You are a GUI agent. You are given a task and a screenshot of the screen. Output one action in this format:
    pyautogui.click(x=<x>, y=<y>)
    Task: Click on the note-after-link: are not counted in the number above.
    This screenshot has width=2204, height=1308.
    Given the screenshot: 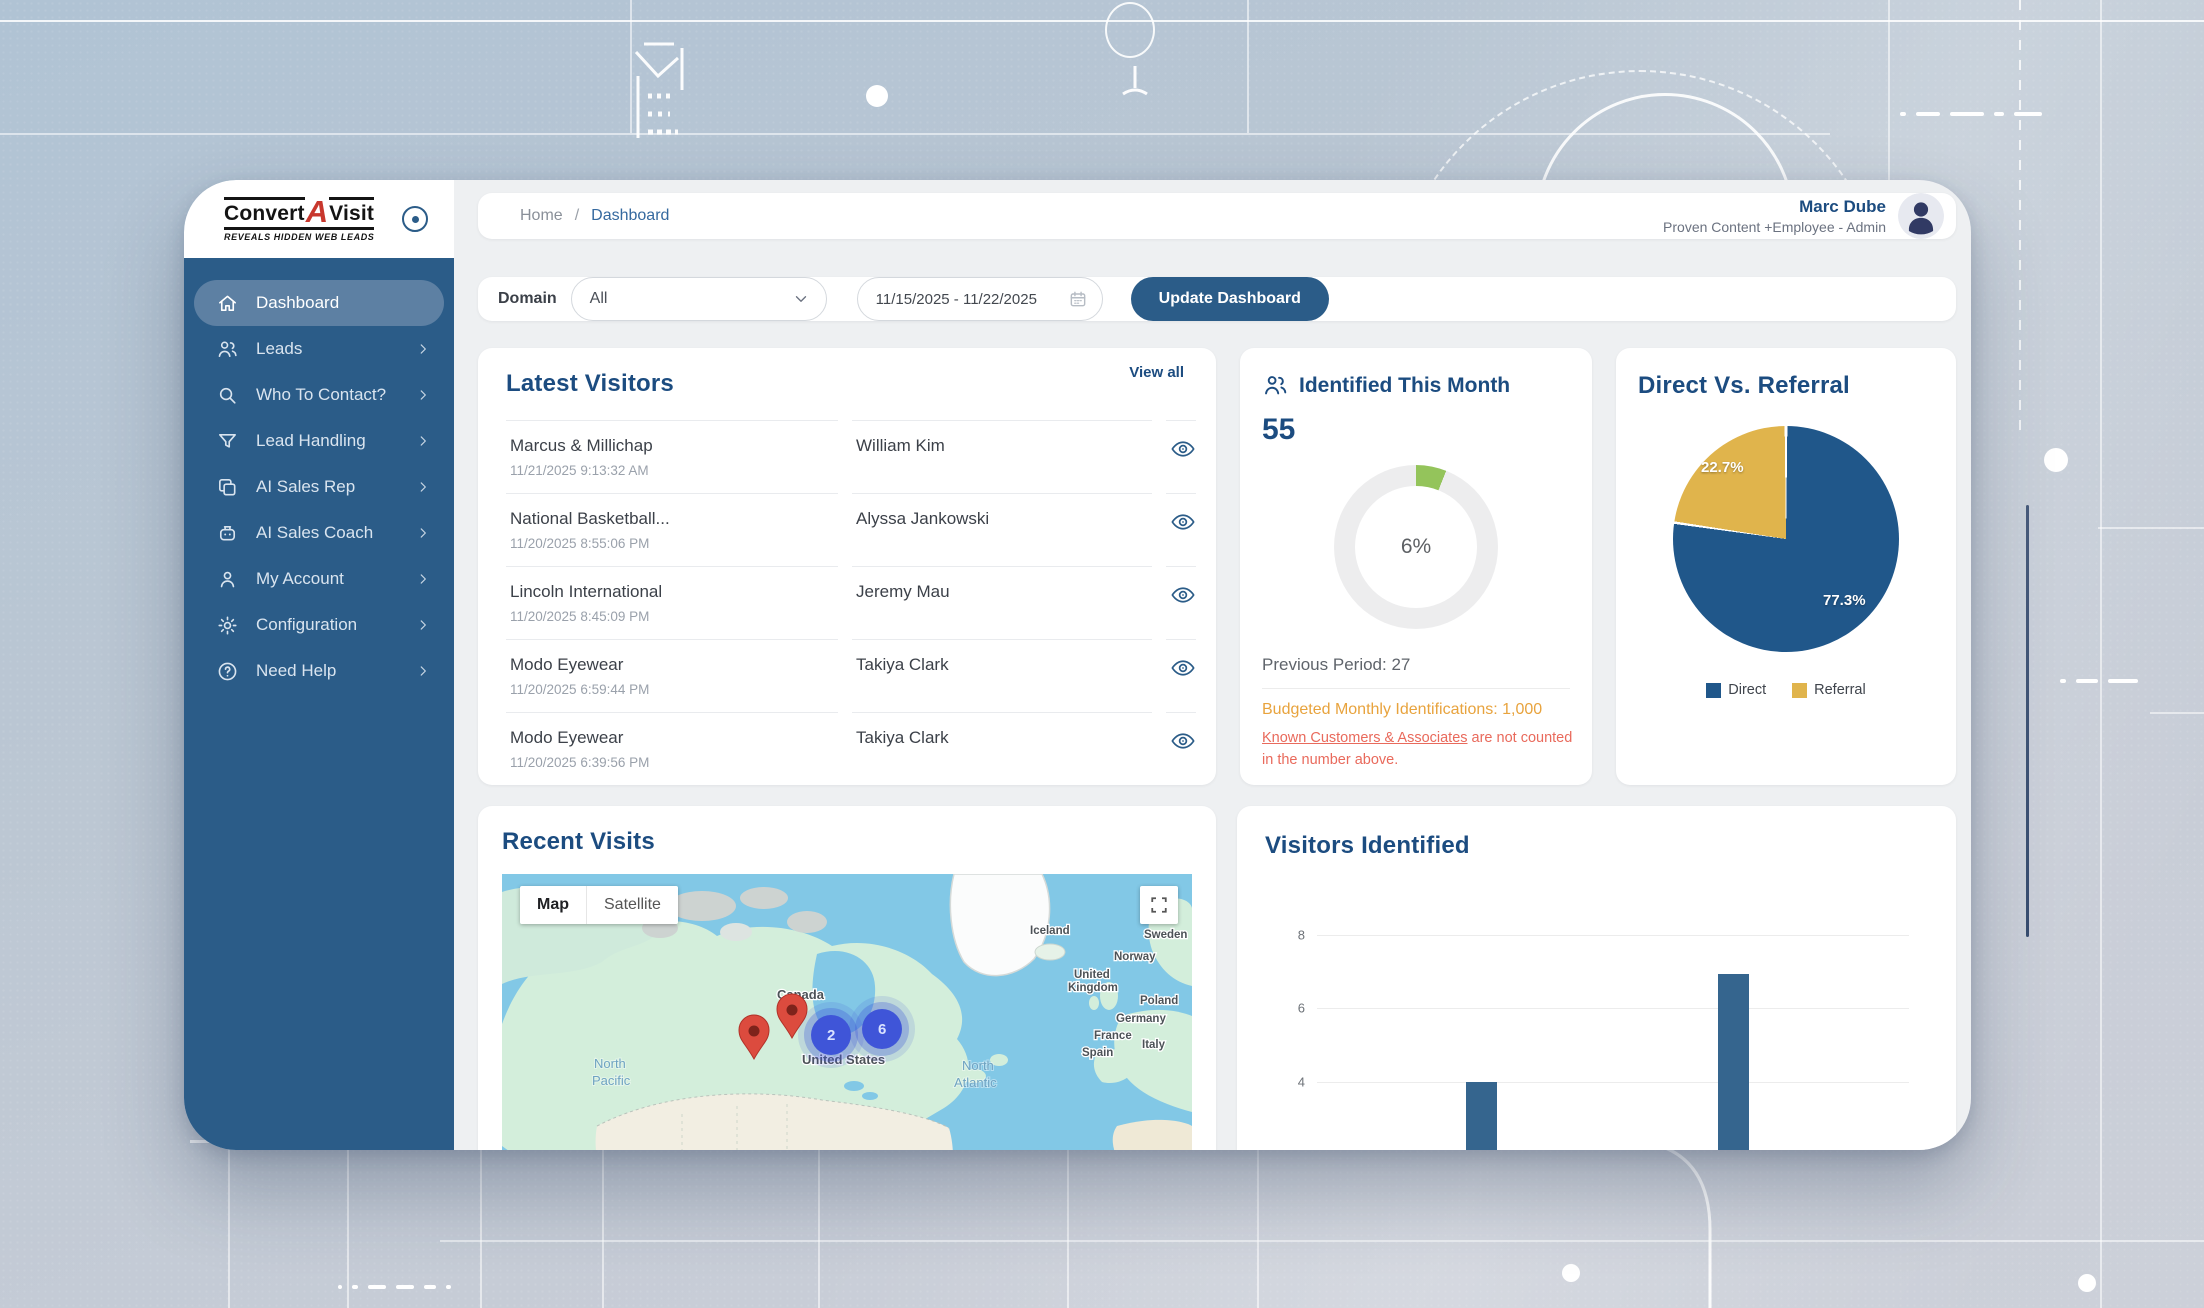 What is the action you would take?
    pyautogui.click(x=1417, y=749)
    